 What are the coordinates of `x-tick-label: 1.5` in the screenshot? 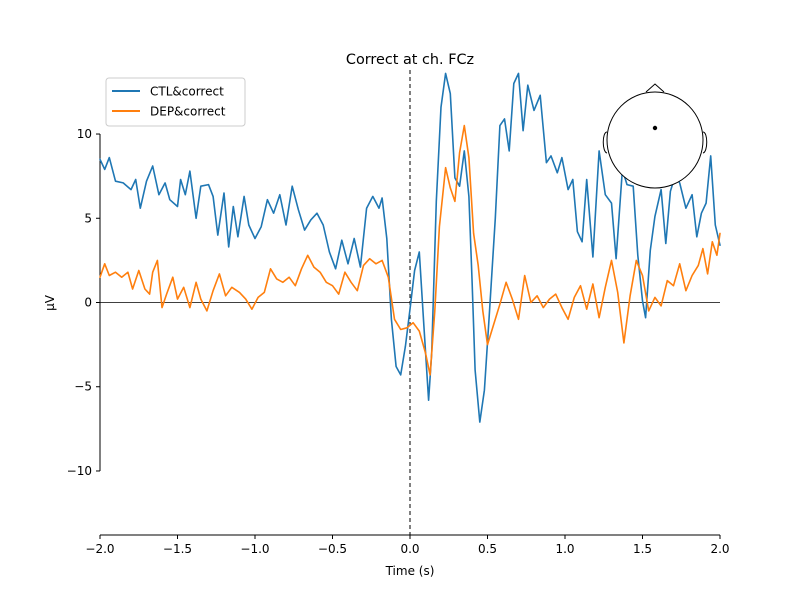 It's located at (642, 549).